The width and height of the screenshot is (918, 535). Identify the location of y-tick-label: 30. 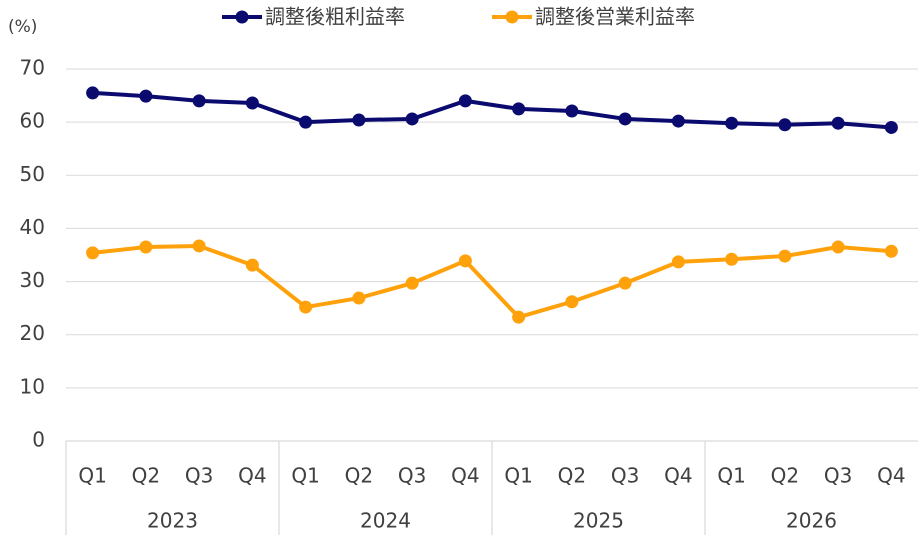
(32, 280).